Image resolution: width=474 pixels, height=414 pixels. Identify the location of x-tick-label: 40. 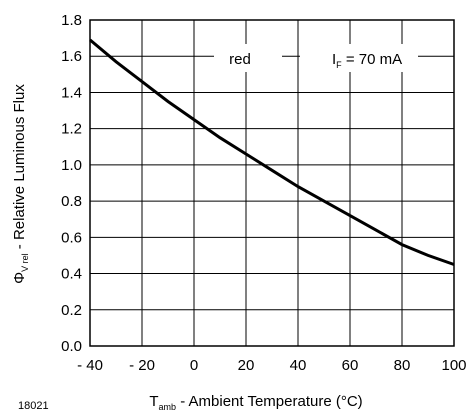
(298, 365).